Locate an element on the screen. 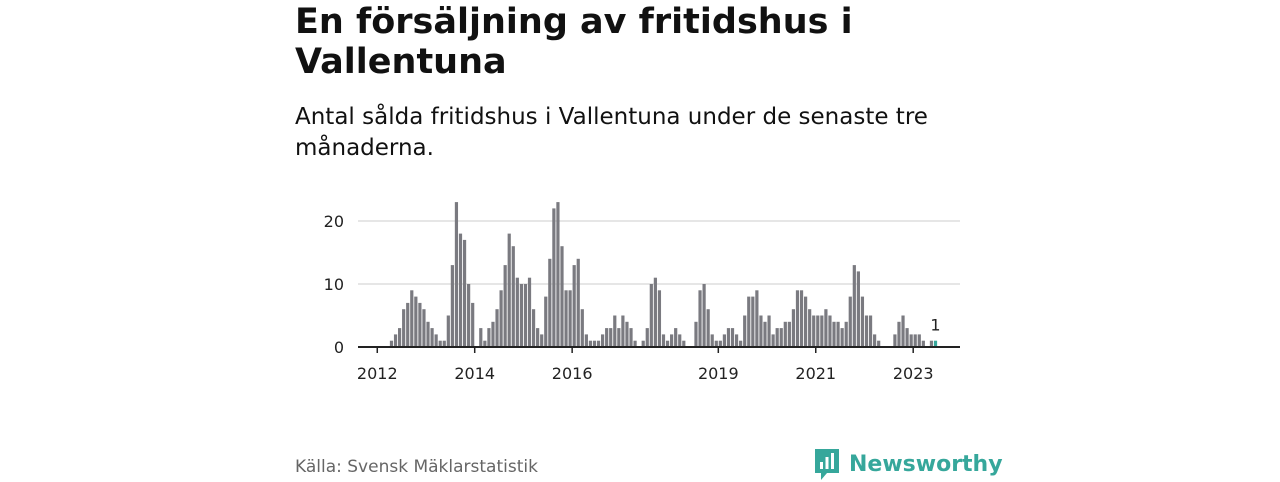  x-tick-label: 2019 is located at coordinates (718, 373).